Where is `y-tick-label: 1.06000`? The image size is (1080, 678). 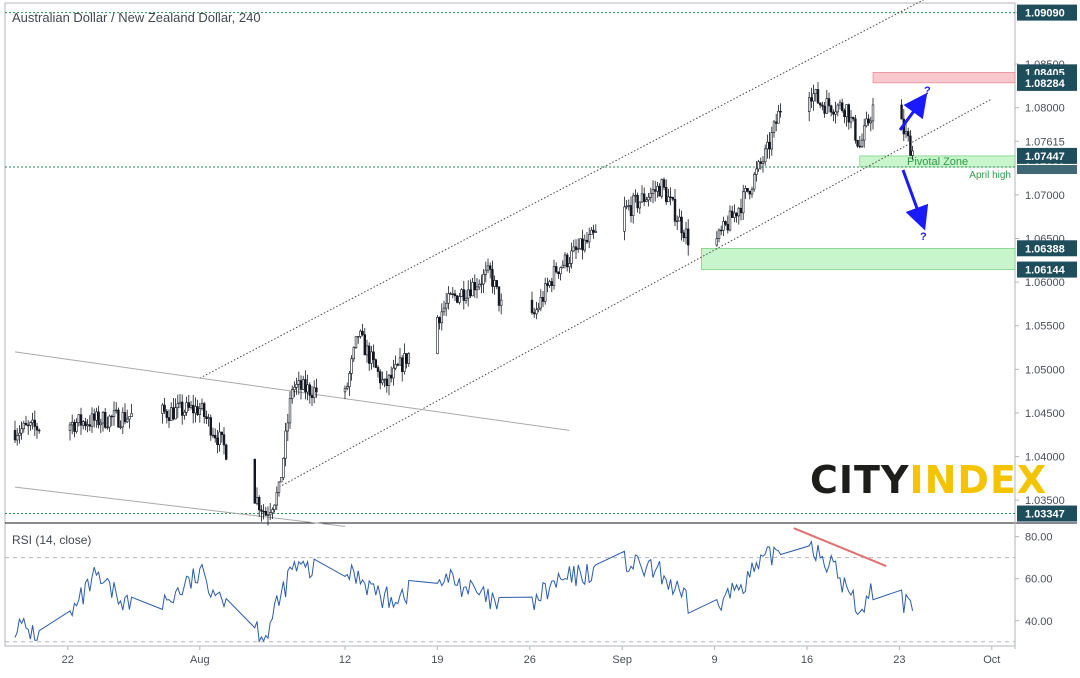 y-tick-label: 1.06000 is located at coordinates (1045, 283).